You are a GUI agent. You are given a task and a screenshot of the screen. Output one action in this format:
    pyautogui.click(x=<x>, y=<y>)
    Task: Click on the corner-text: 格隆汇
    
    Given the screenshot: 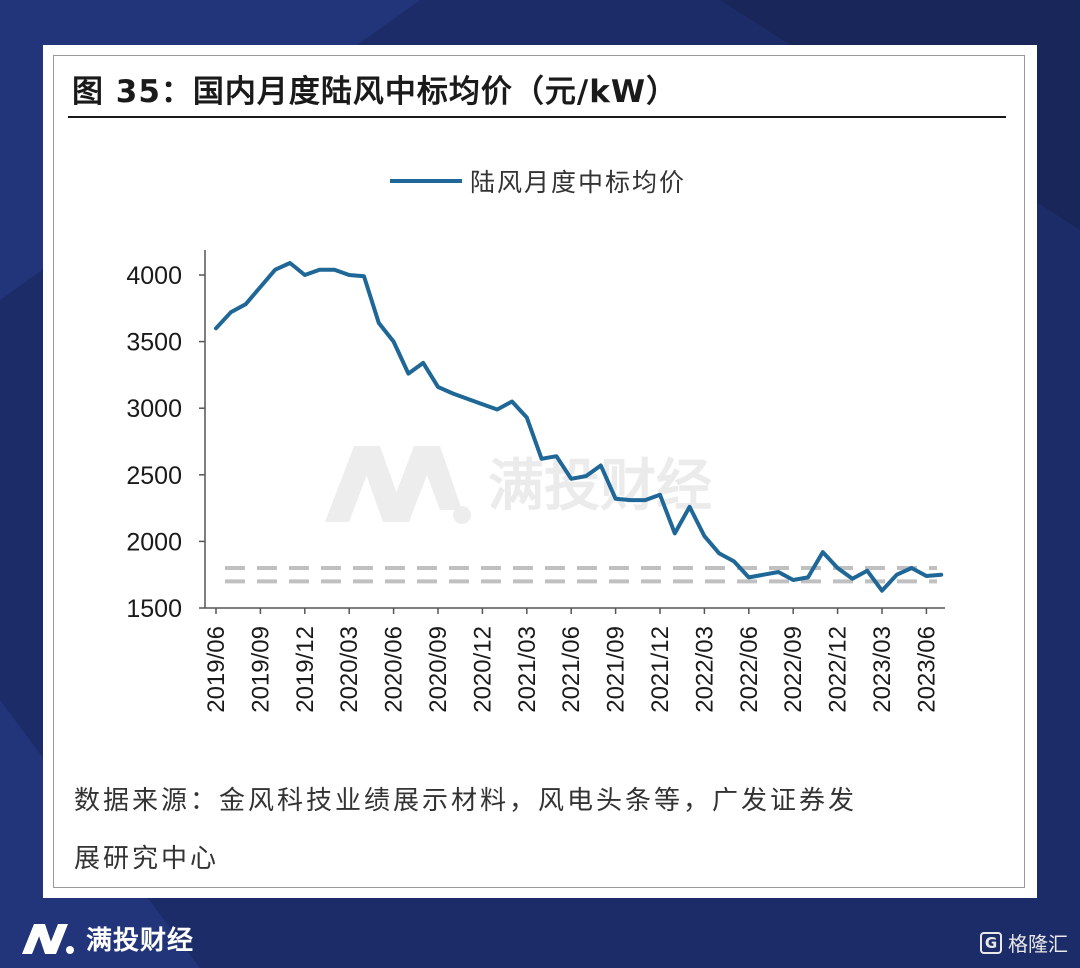 What is the action you would take?
    pyautogui.click(x=1038, y=944)
    